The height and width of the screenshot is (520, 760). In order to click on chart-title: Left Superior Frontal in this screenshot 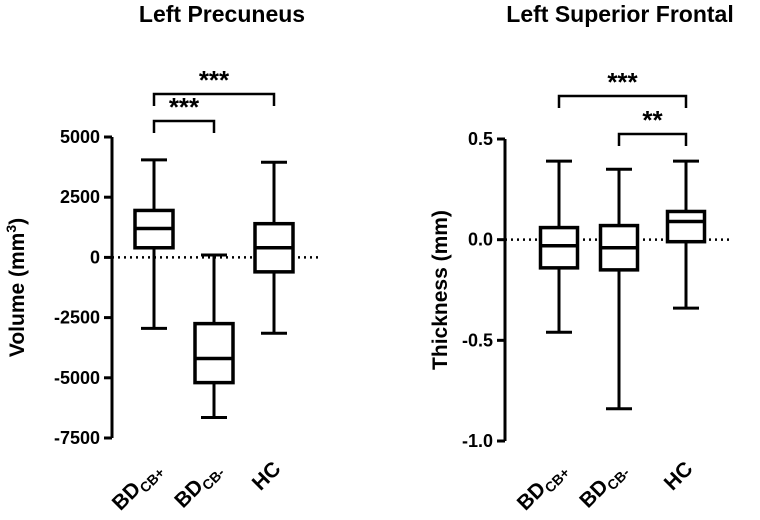, I will do `click(619, 14)`.